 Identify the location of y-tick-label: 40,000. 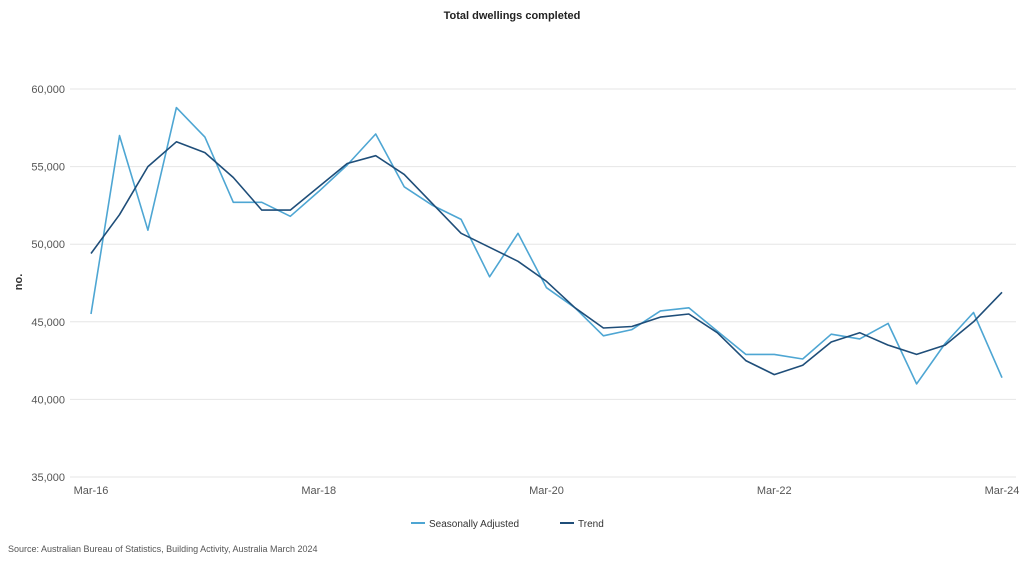
(48, 400).